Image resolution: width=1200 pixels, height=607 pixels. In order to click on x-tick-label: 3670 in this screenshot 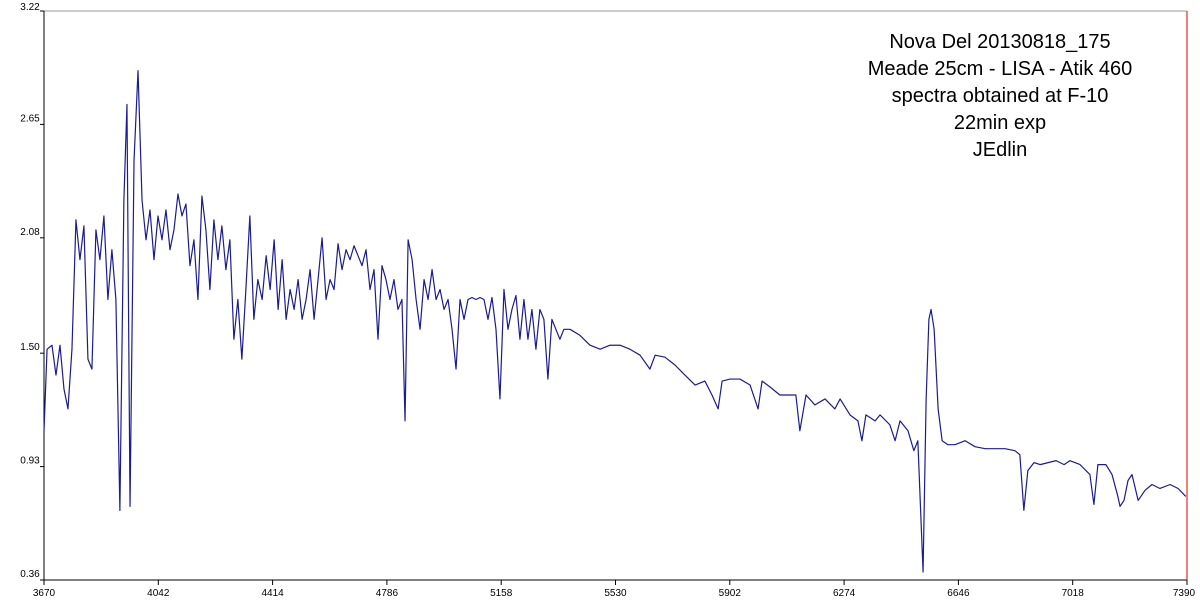, I will do `click(44, 593)`.